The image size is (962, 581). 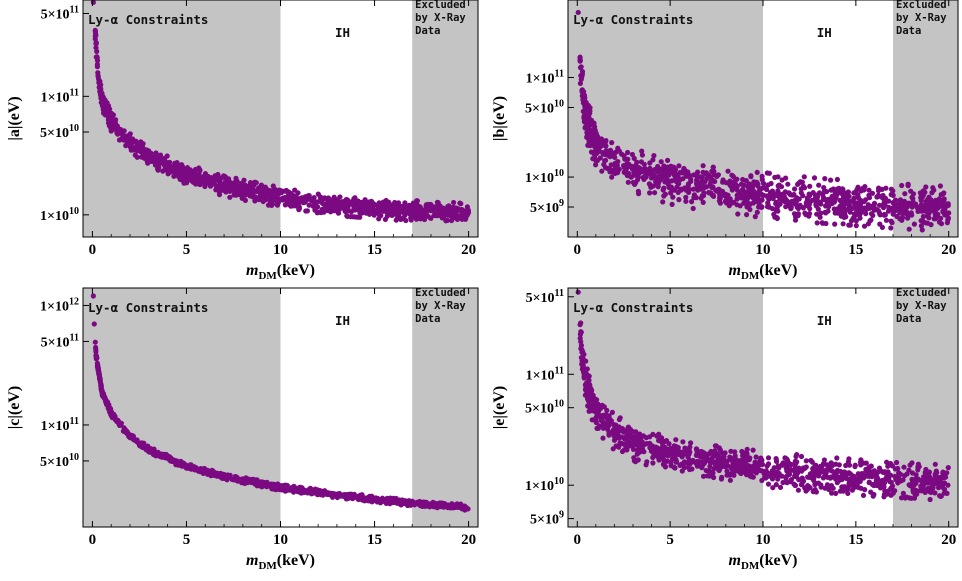 What do you see at coordinates (187, 250) in the screenshot?
I see `x-tick-label: 5` at bounding box center [187, 250].